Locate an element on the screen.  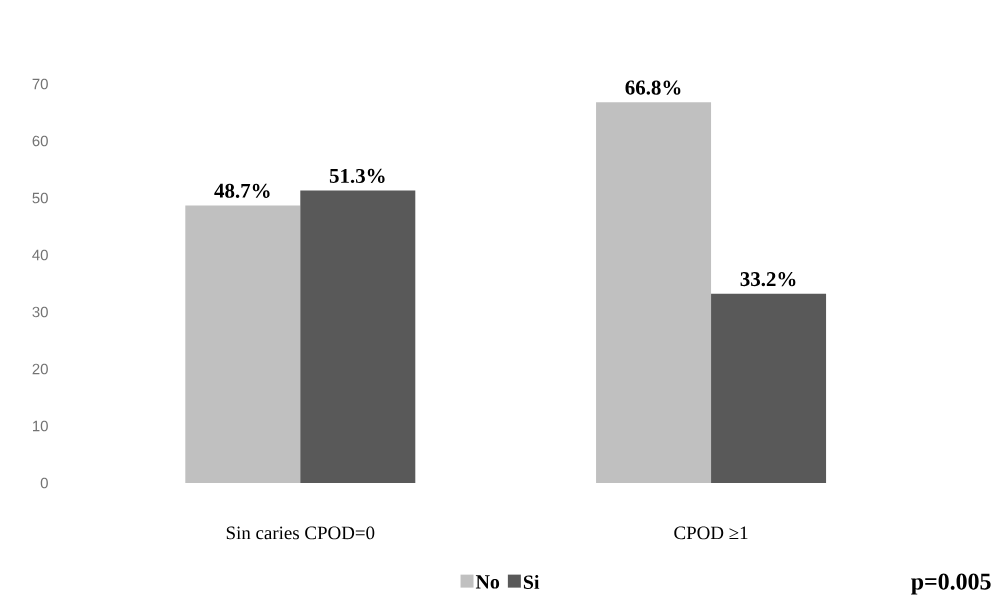
data-label: 51.3% is located at coordinates (357, 176).